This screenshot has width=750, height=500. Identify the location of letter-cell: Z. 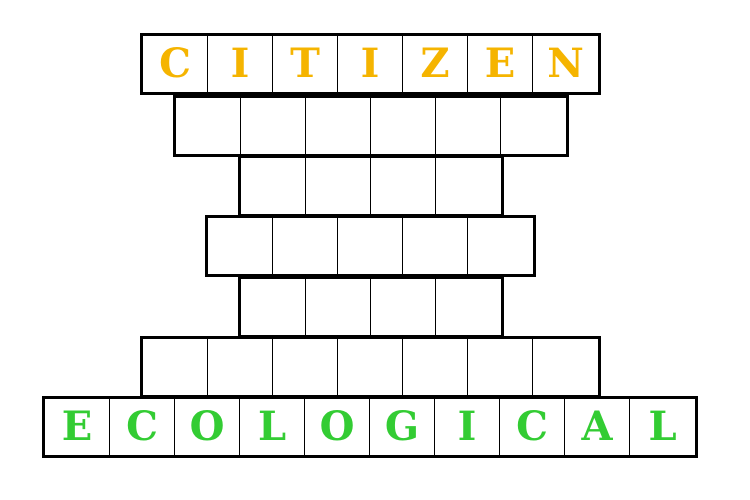
(435, 64).